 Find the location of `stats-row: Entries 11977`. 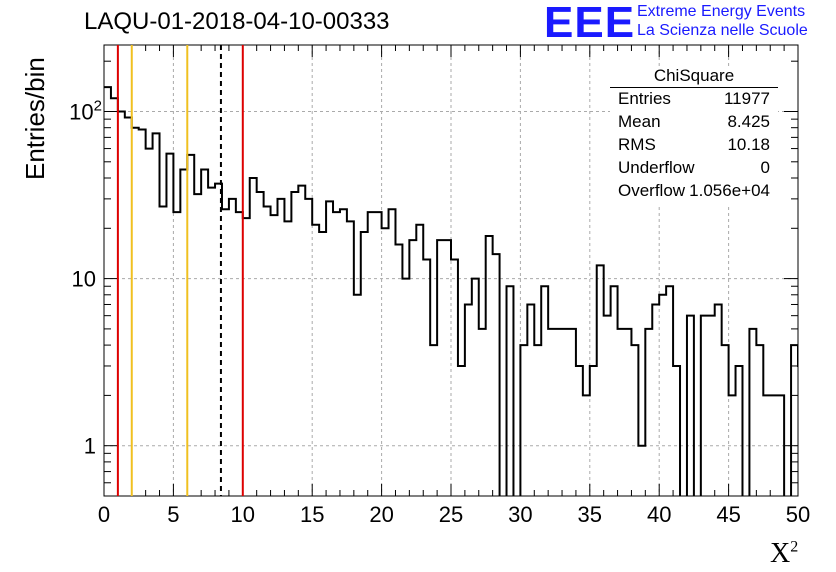

stats-row: Entries 11977 is located at coordinates (694, 100).